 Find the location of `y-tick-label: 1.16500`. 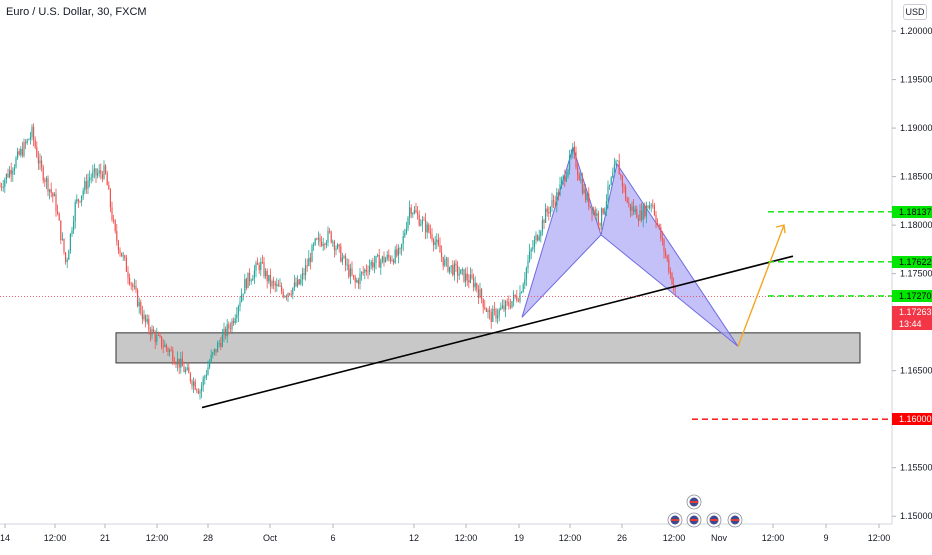

y-tick-label: 1.16500 is located at coordinates (916, 371).